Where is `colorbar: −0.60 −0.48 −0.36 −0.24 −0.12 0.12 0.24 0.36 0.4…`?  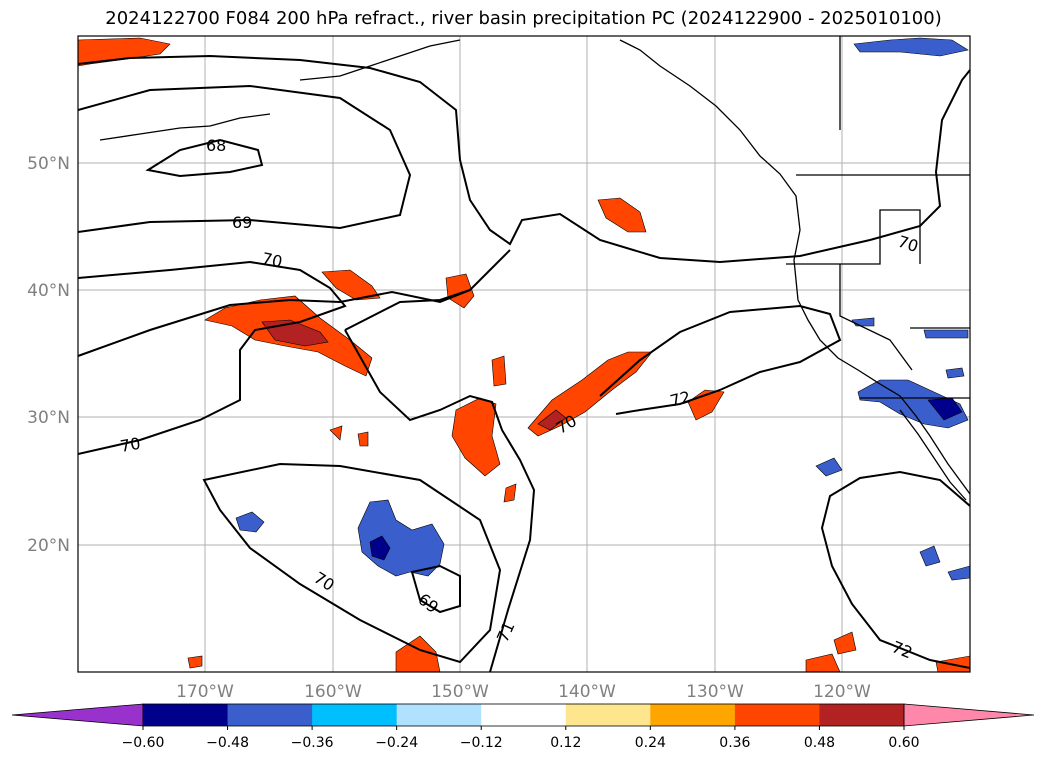
colorbar: −0.60 −0.48 −0.36 −0.24 −0.12 0.12 0.24 0.36 0.4… is located at coordinates (523, 727).